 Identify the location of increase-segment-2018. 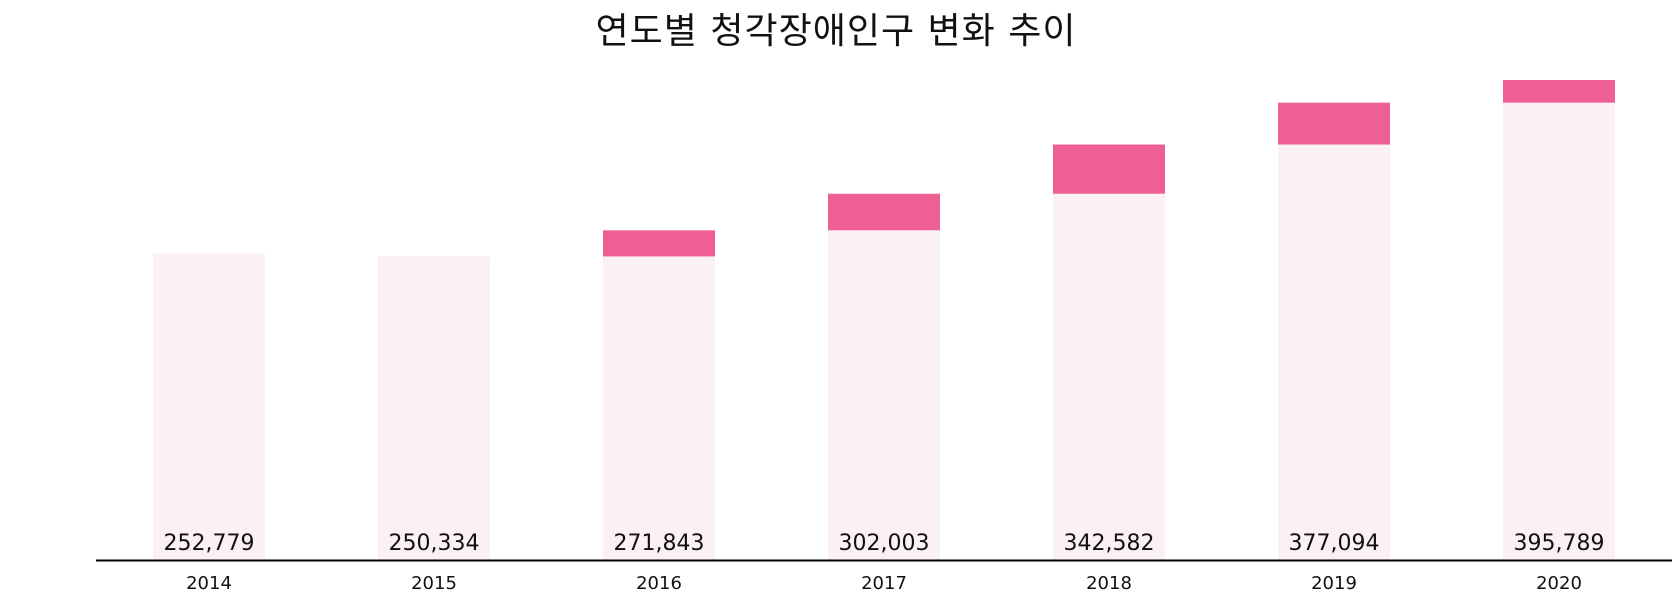
(1109, 169).